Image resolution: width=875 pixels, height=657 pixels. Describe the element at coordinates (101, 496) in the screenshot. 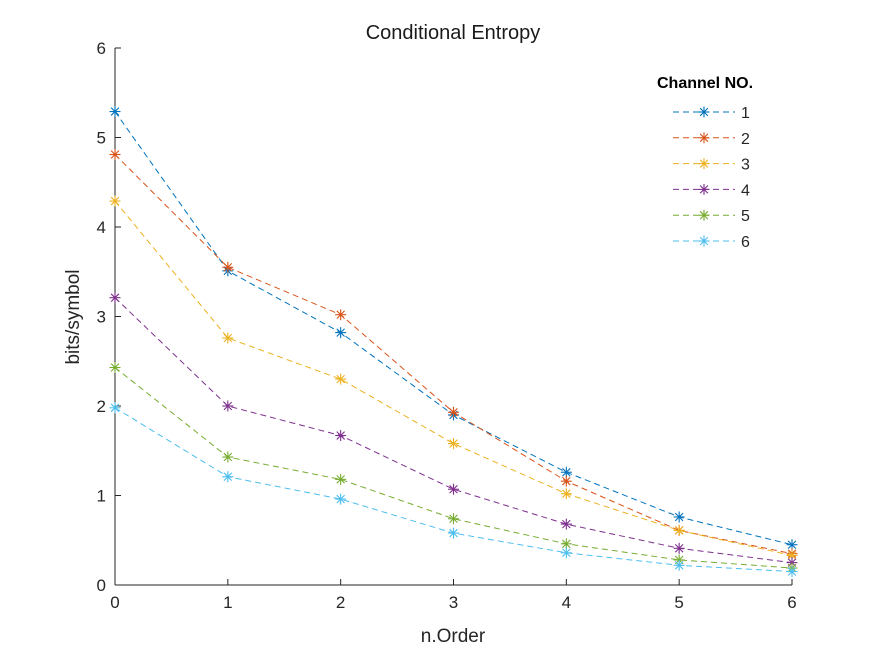

I see `y-tick-label: 1` at that location.